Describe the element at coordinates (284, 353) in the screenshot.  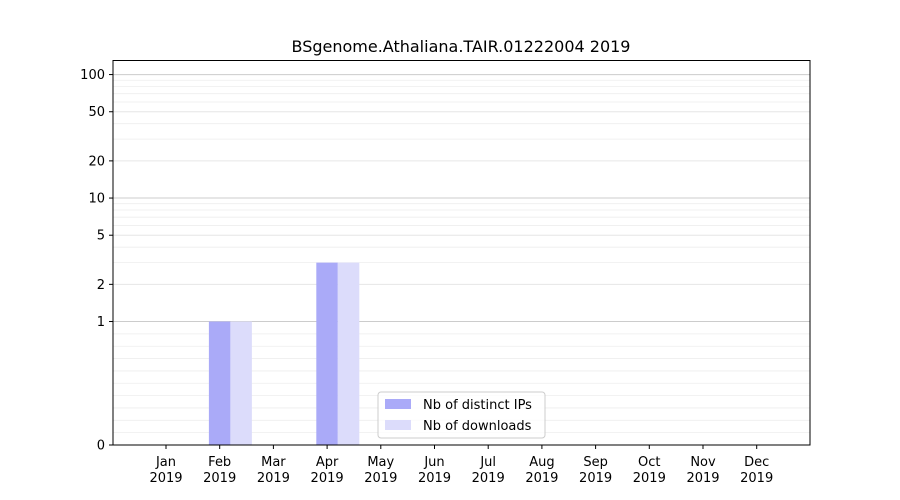
I see `bars` at that location.